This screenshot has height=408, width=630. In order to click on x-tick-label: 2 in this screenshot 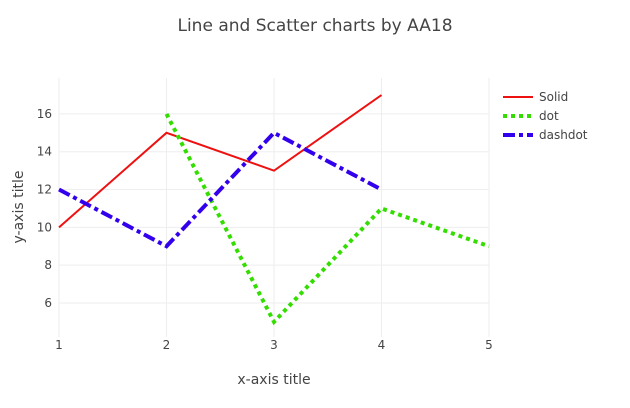, I will do `click(167, 345)`.